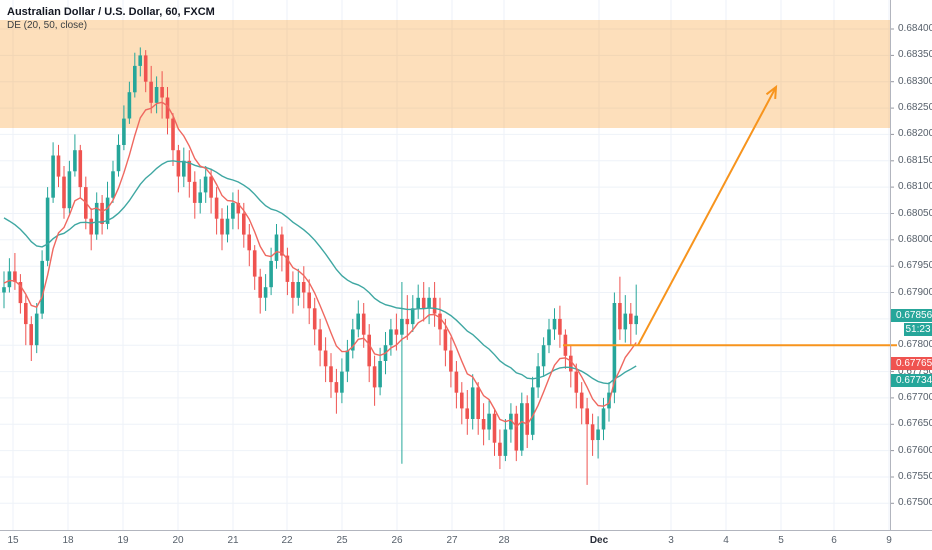 This screenshot has height=550, width=932. What do you see at coordinates (889, 540) in the screenshot?
I see `time-tick-label: 9` at bounding box center [889, 540].